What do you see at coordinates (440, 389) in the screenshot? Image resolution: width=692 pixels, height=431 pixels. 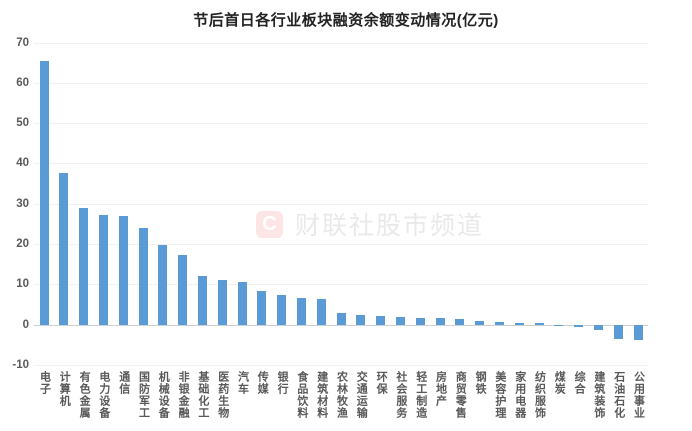 I see `x-tick-label: 房地产` at bounding box center [440, 389].